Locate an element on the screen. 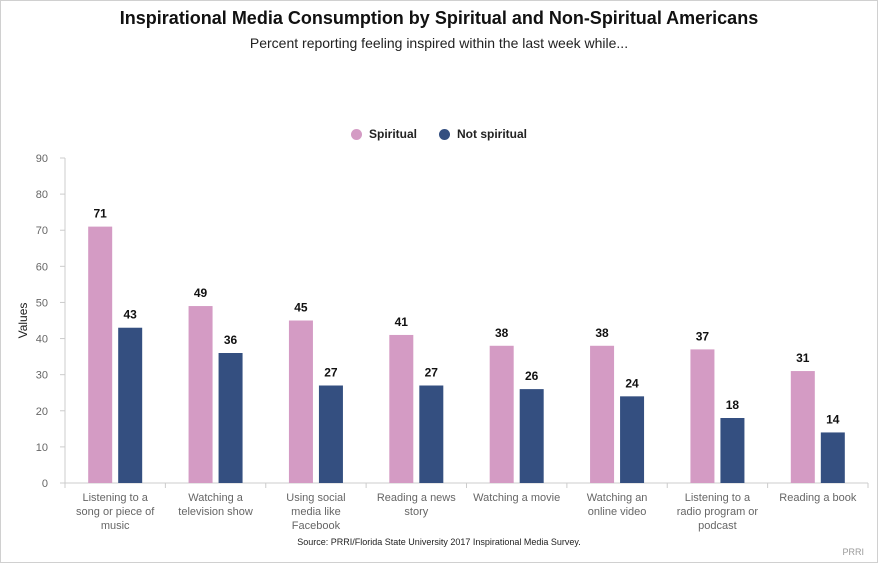  data-label: 45 is located at coordinates (301, 308).